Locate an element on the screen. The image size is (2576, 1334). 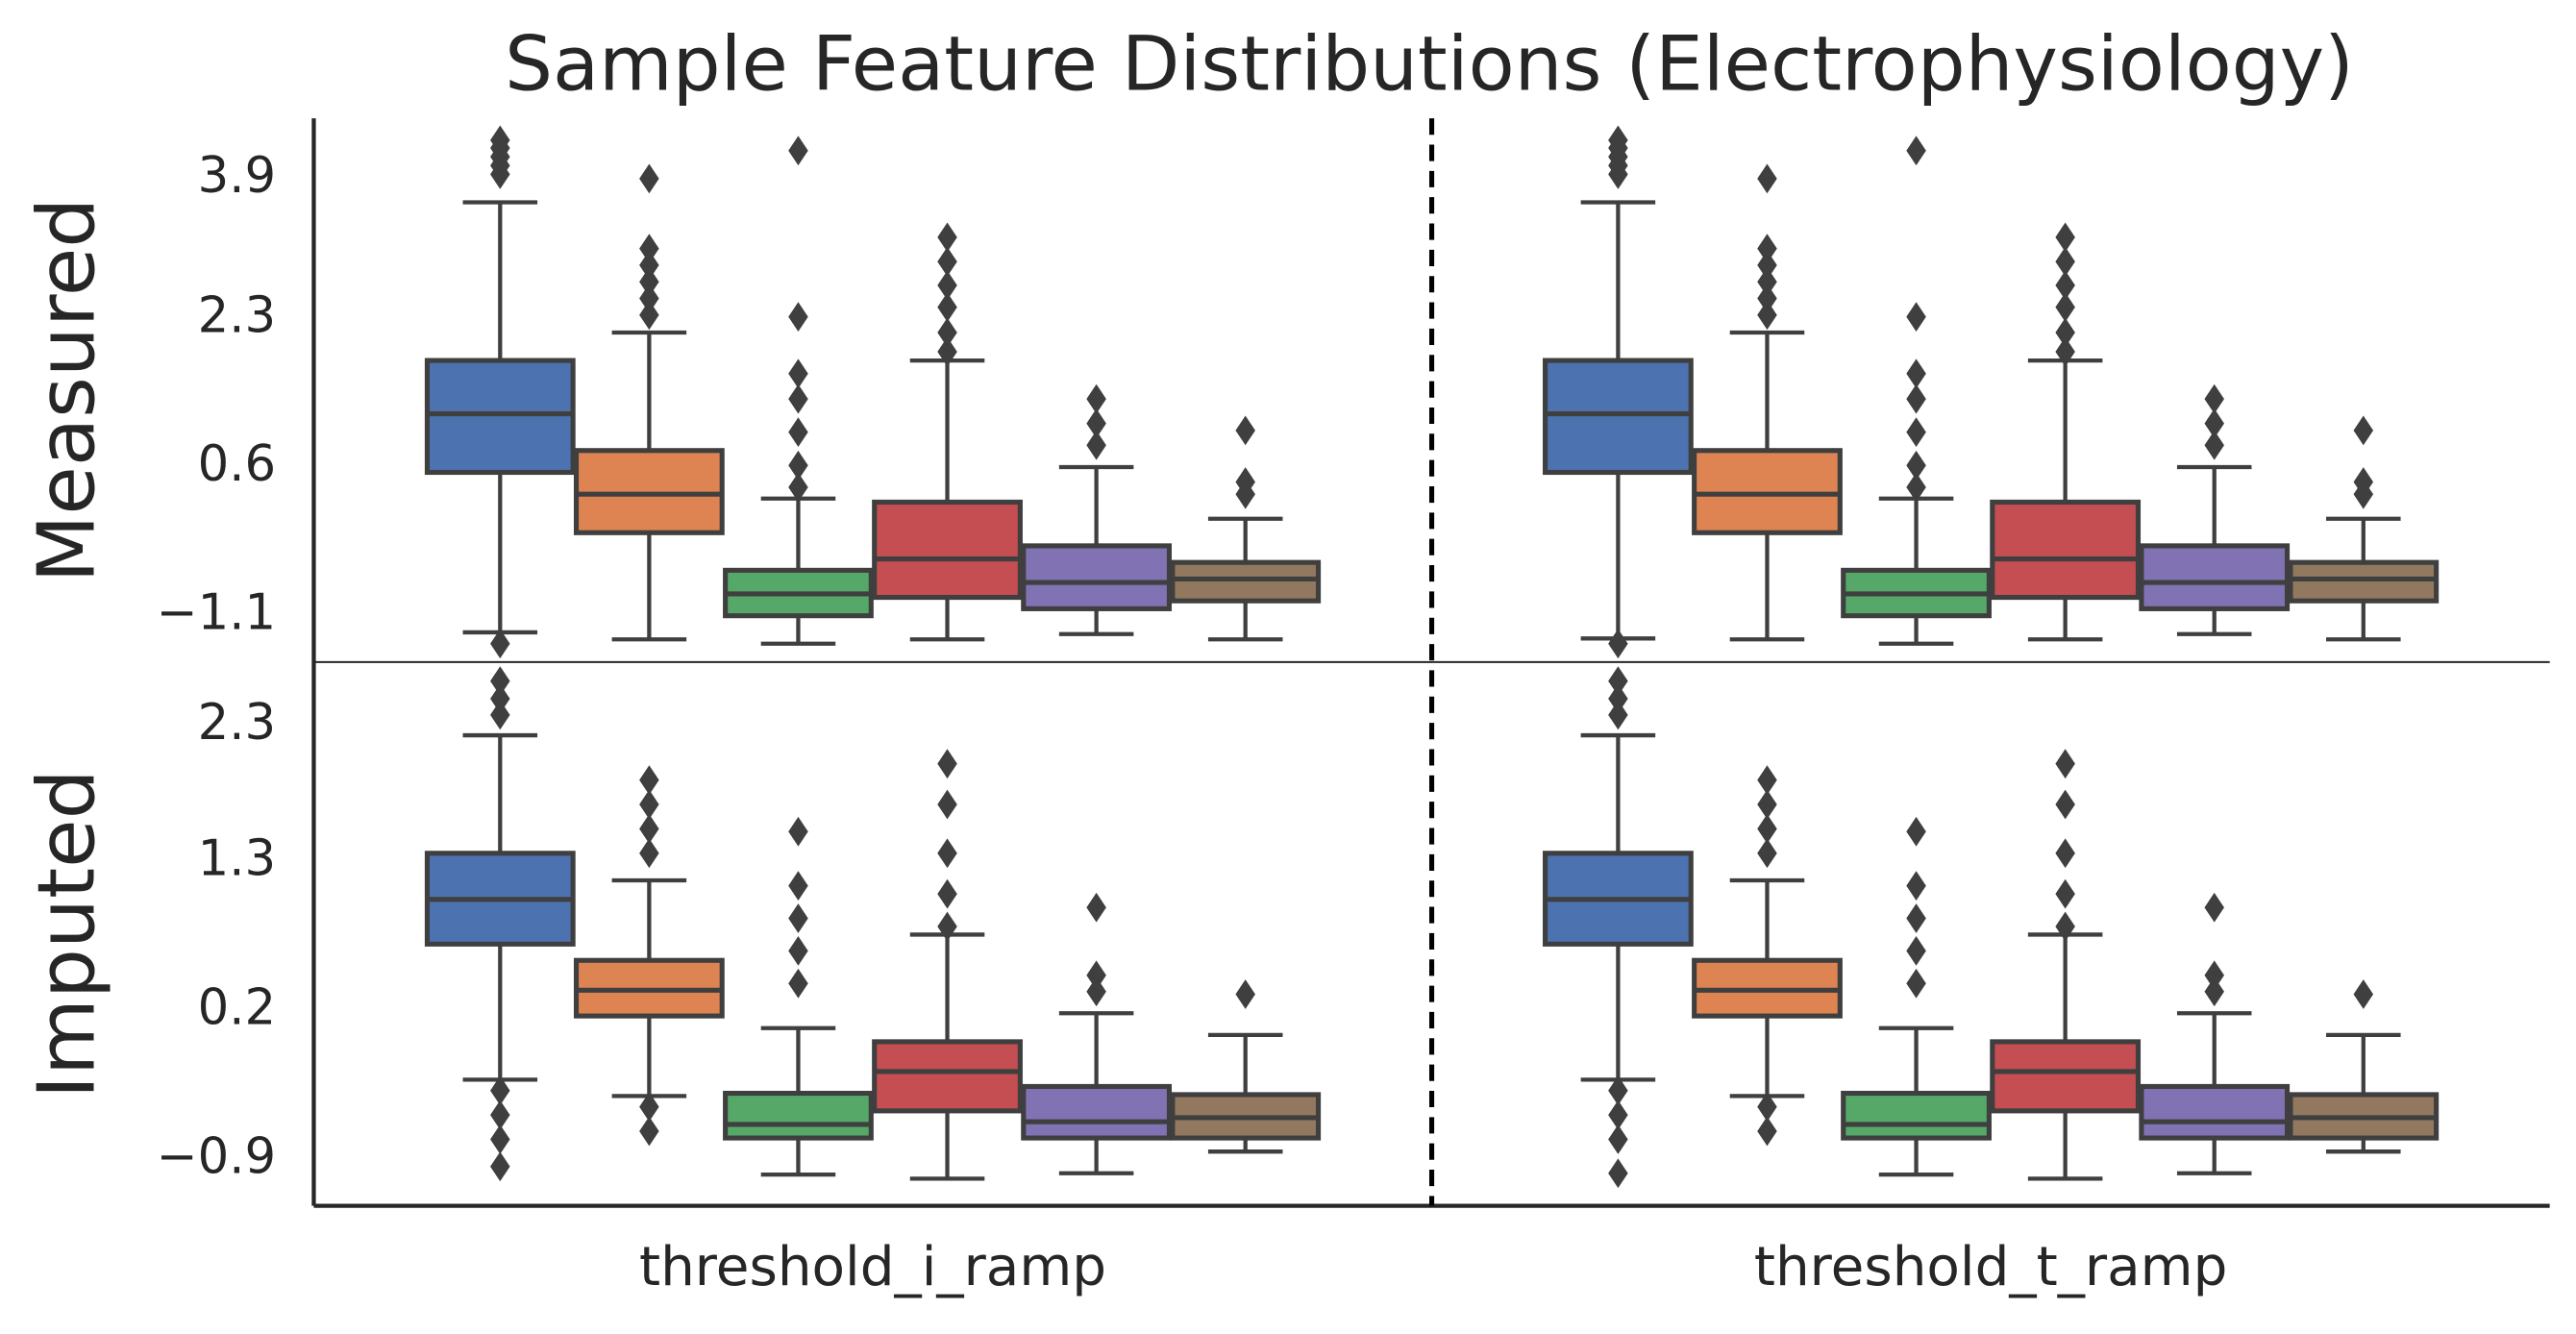
y-tick-label: 2.3 is located at coordinates (238, 315).